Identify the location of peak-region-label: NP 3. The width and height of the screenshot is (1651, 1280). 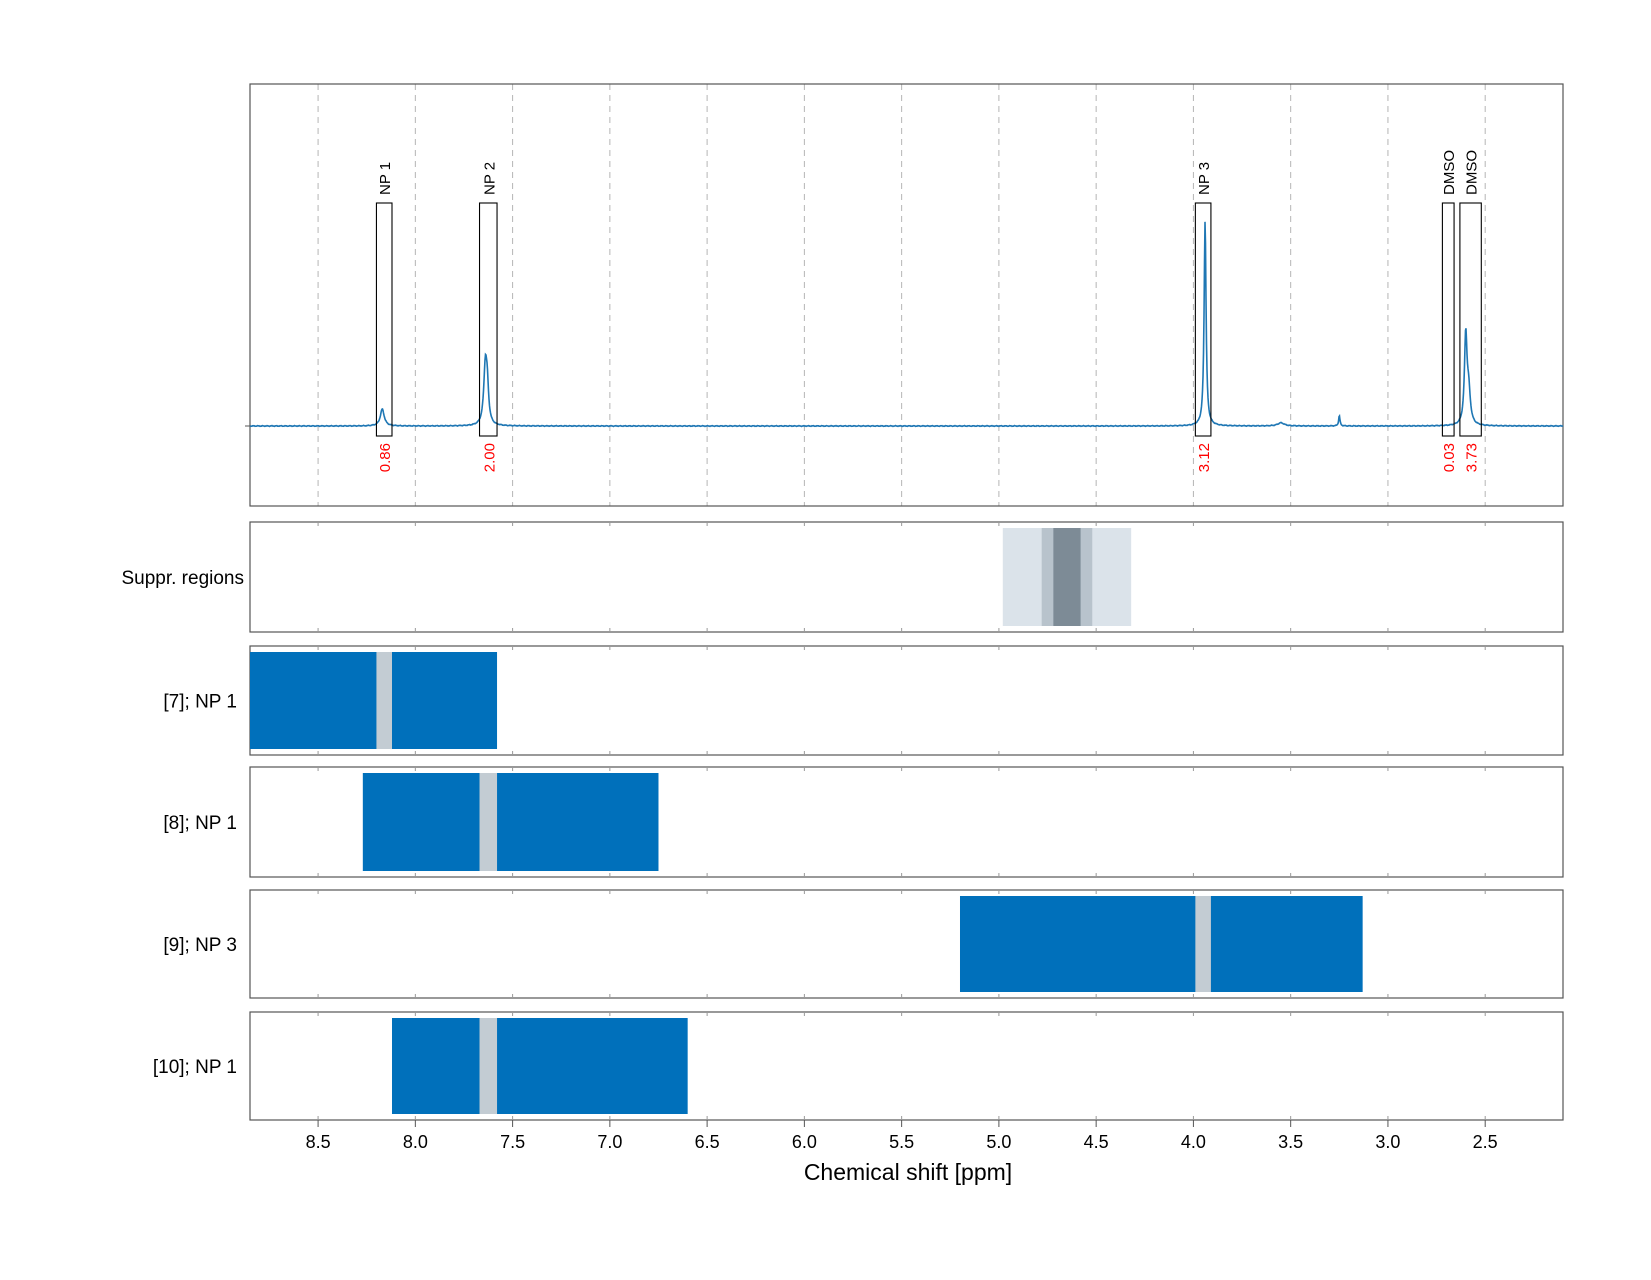
(1204, 178).